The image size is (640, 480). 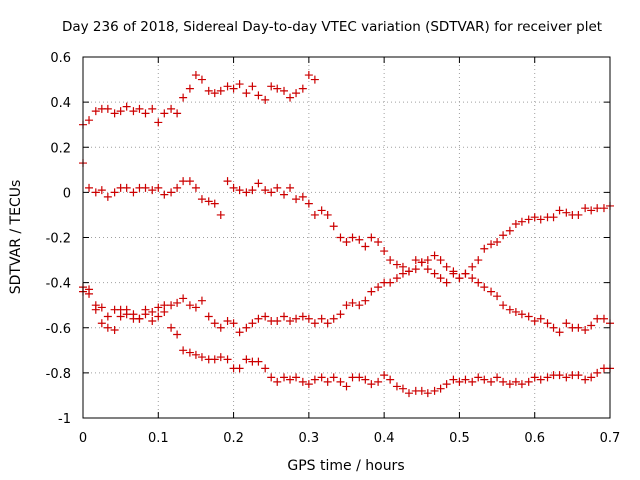 What do you see at coordinates (534, 438) in the screenshot?
I see `x-tick-label: 0.6` at bounding box center [534, 438].